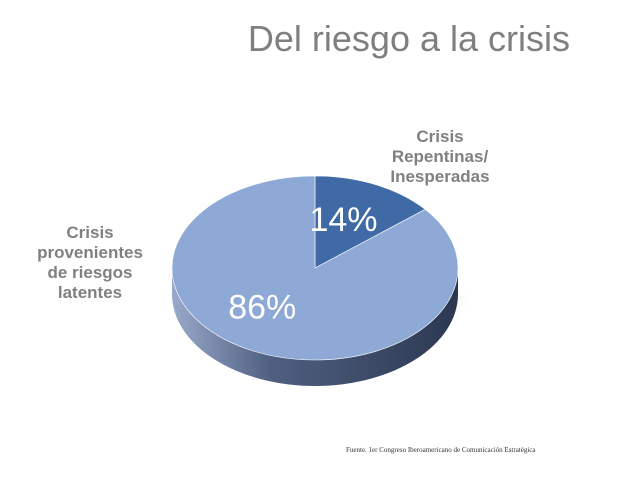  Describe the element at coordinates (90, 292) in the screenshot. I see `label-latent-line-4: latentes` at that location.